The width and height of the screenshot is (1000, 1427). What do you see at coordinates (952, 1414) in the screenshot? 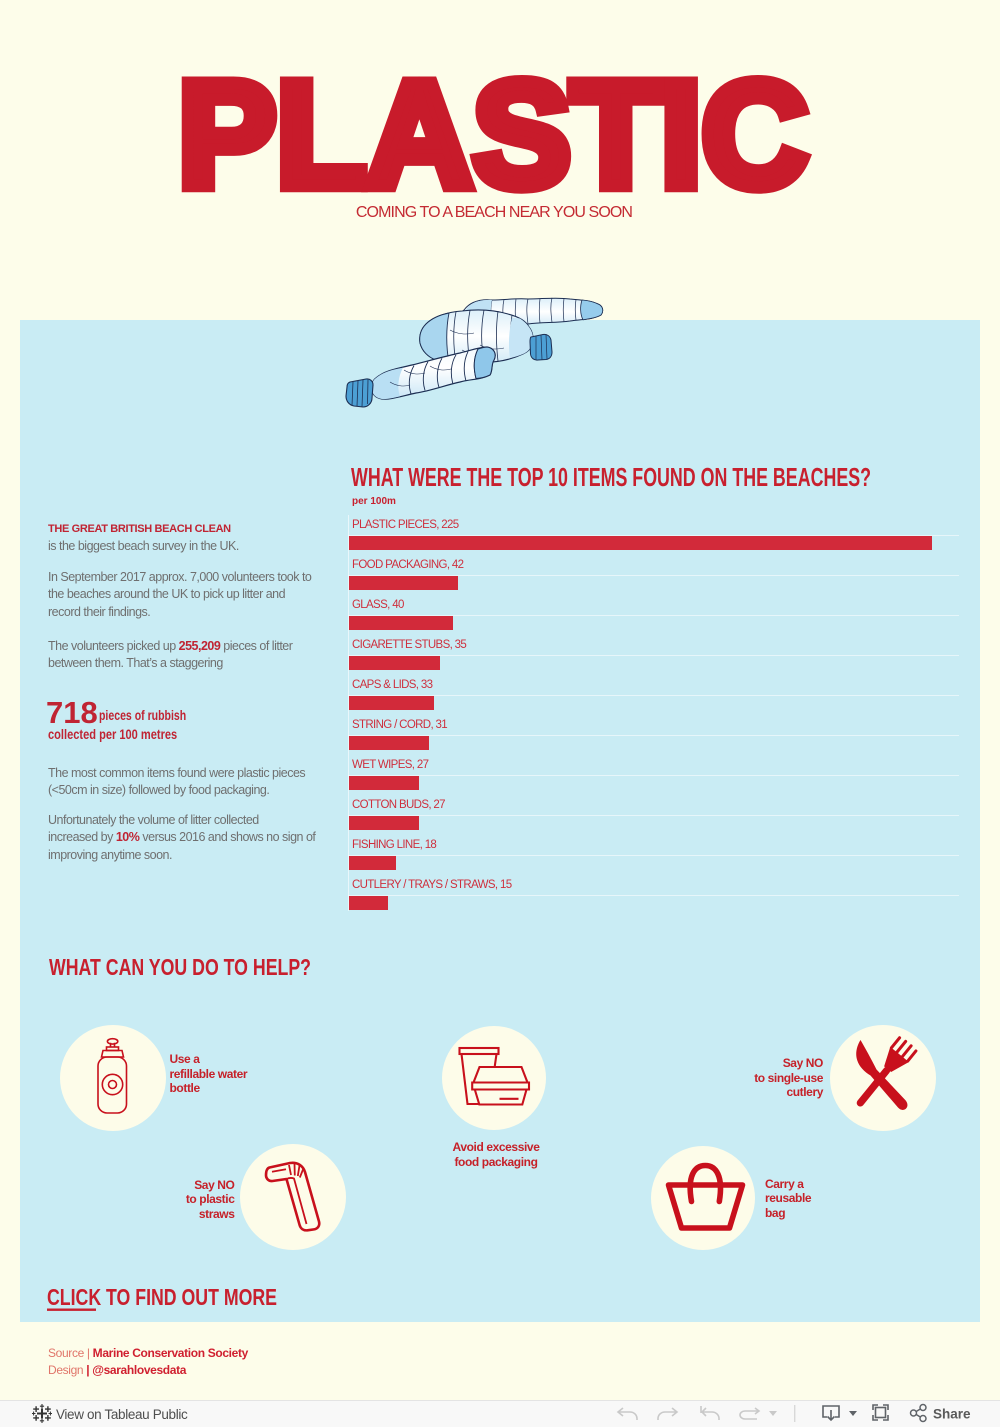
I see `svg-text: Share` at bounding box center [952, 1414].